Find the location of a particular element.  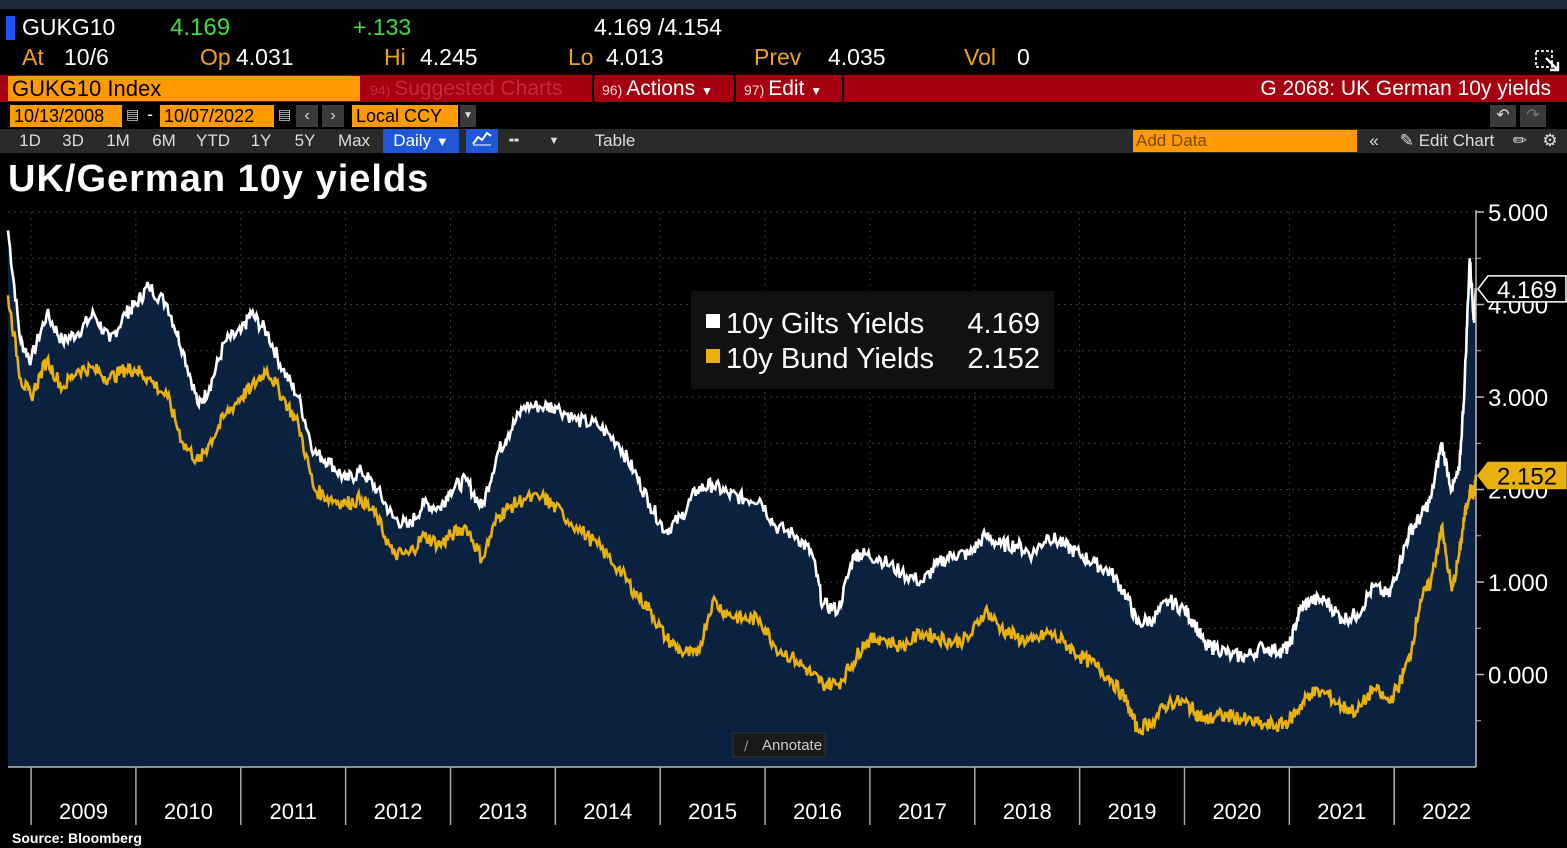

graph-title: G 2068: UK German 10y yields is located at coordinates (1405, 88).